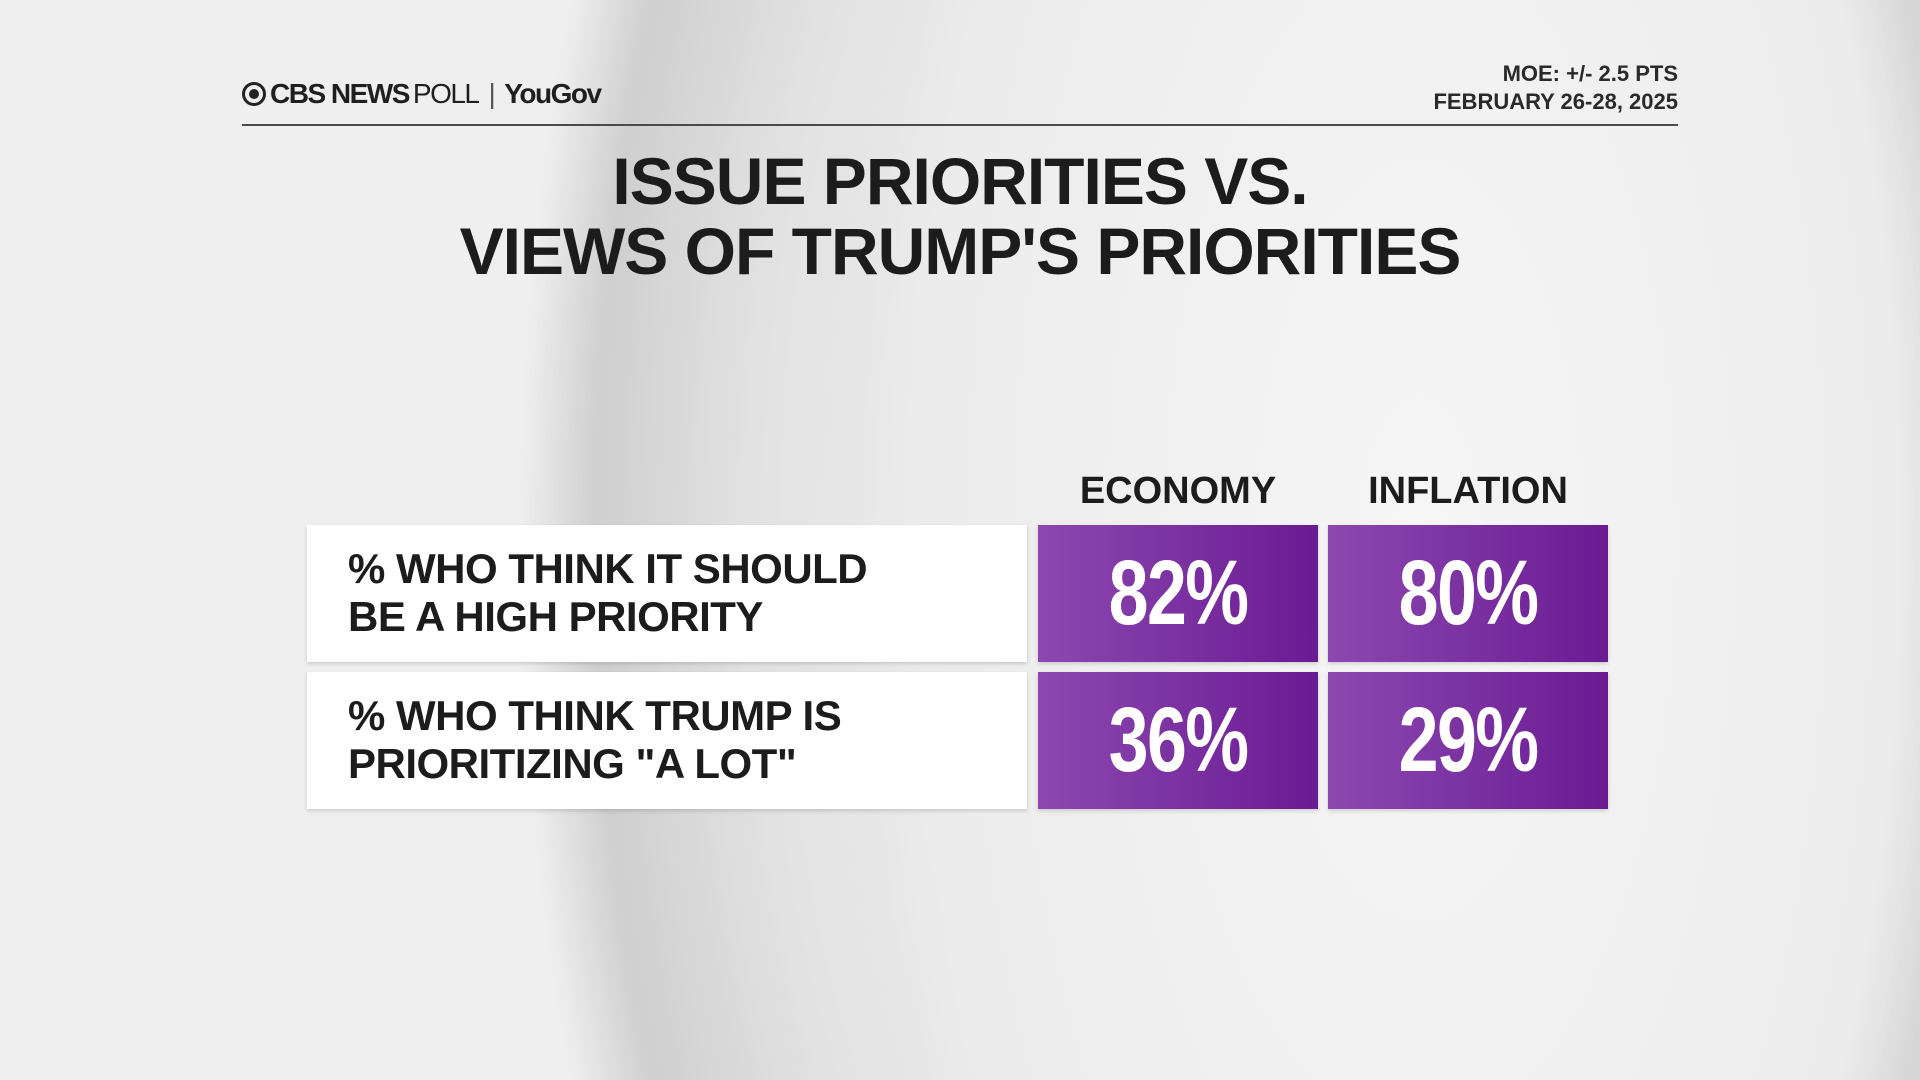 The image size is (1920, 1080). I want to click on row-label-line: % WHO THINK TRUMP IS, so click(595, 715).